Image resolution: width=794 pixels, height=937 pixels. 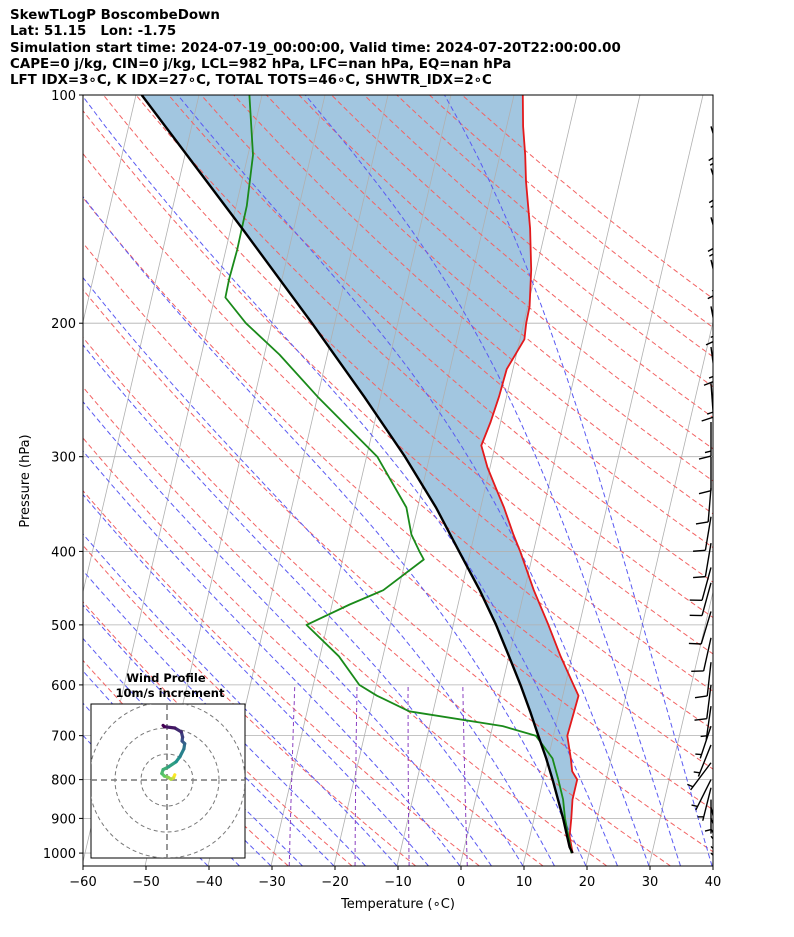 What do you see at coordinates (650, 882) in the screenshot?
I see `x-tick-label: 30` at bounding box center [650, 882].